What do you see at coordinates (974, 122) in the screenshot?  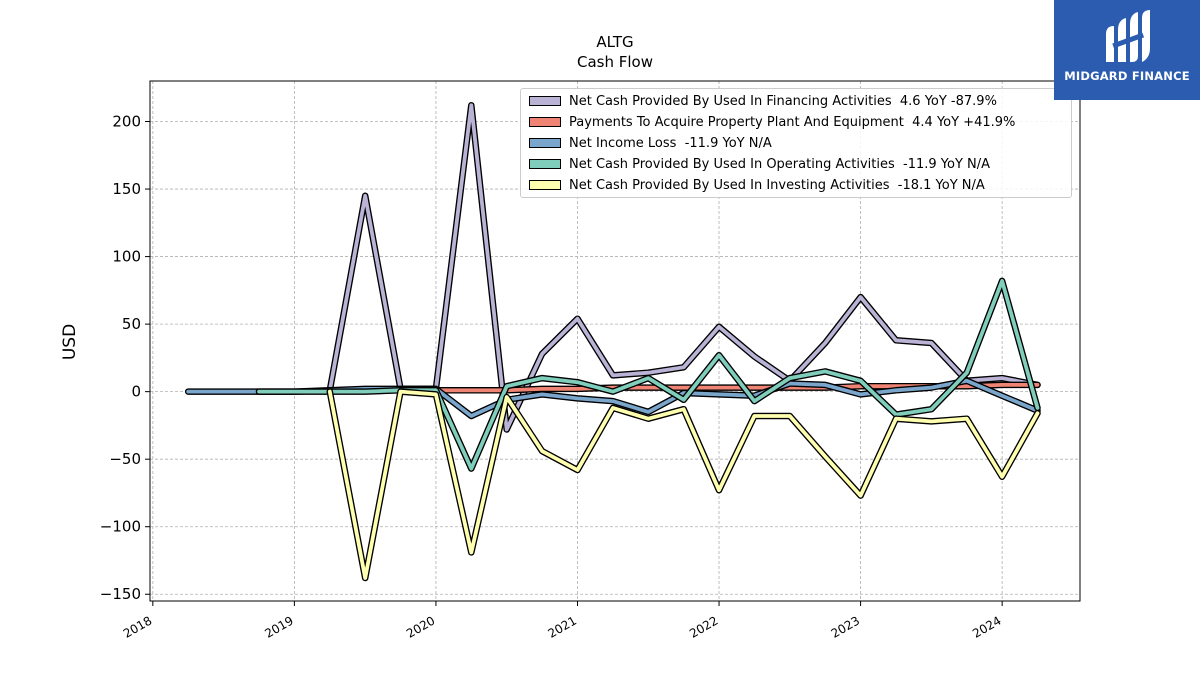 I see `legend-yoy: YoY +41.9%` at bounding box center [974, 122].